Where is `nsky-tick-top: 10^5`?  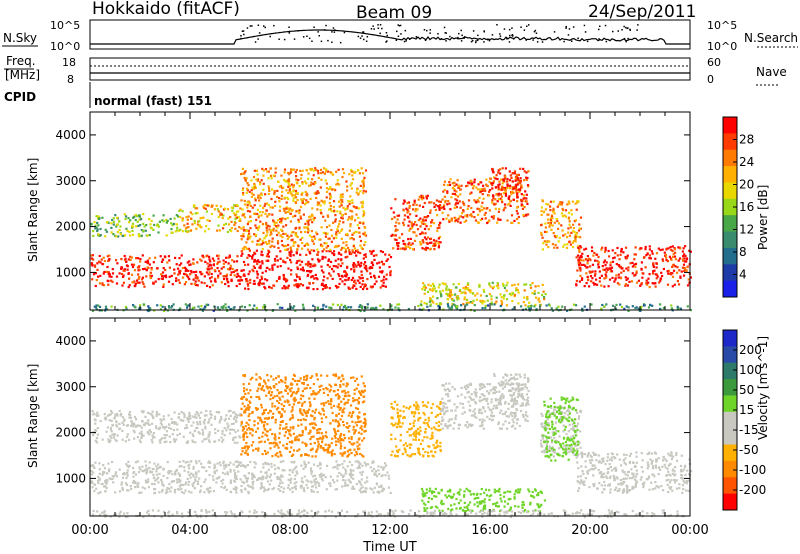
nsky-tick-top: 10^5 is located at coordinates (65, 25).